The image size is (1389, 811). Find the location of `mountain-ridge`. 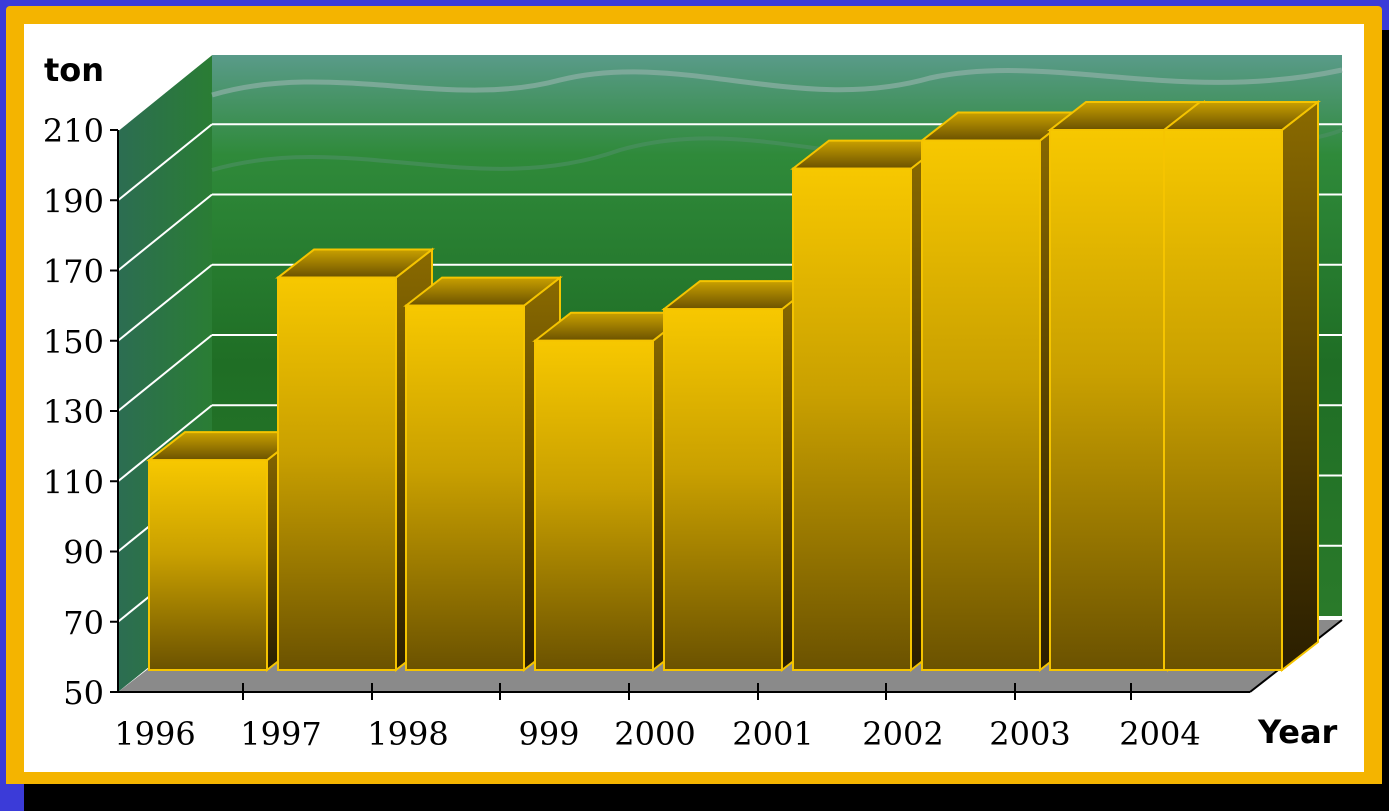

mountain-ridge is located at coordinates (777, 82).